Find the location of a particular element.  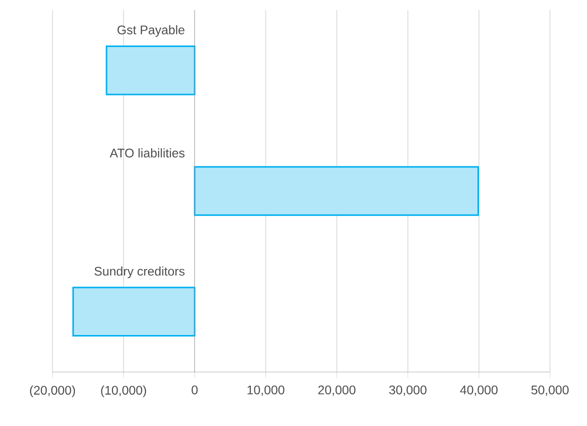

y-tick-label: Gst Payable is located at coordinates (151, 31).